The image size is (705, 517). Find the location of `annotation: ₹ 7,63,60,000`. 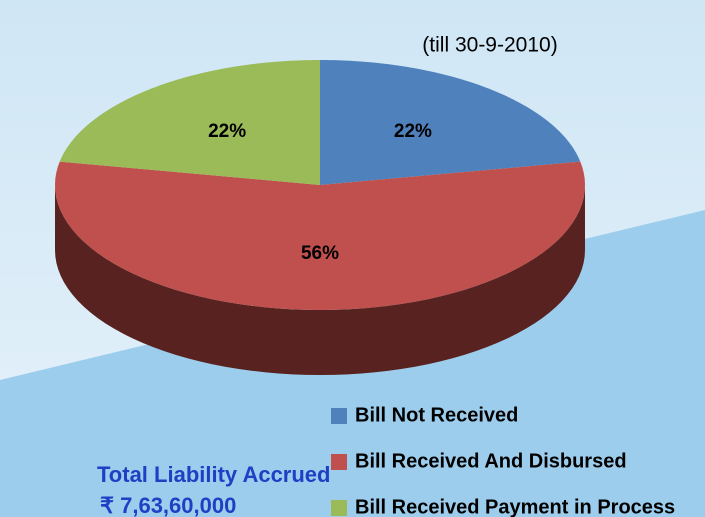

annotation: ₹ 7,63,60,000 is located at coordinates (168, 505).